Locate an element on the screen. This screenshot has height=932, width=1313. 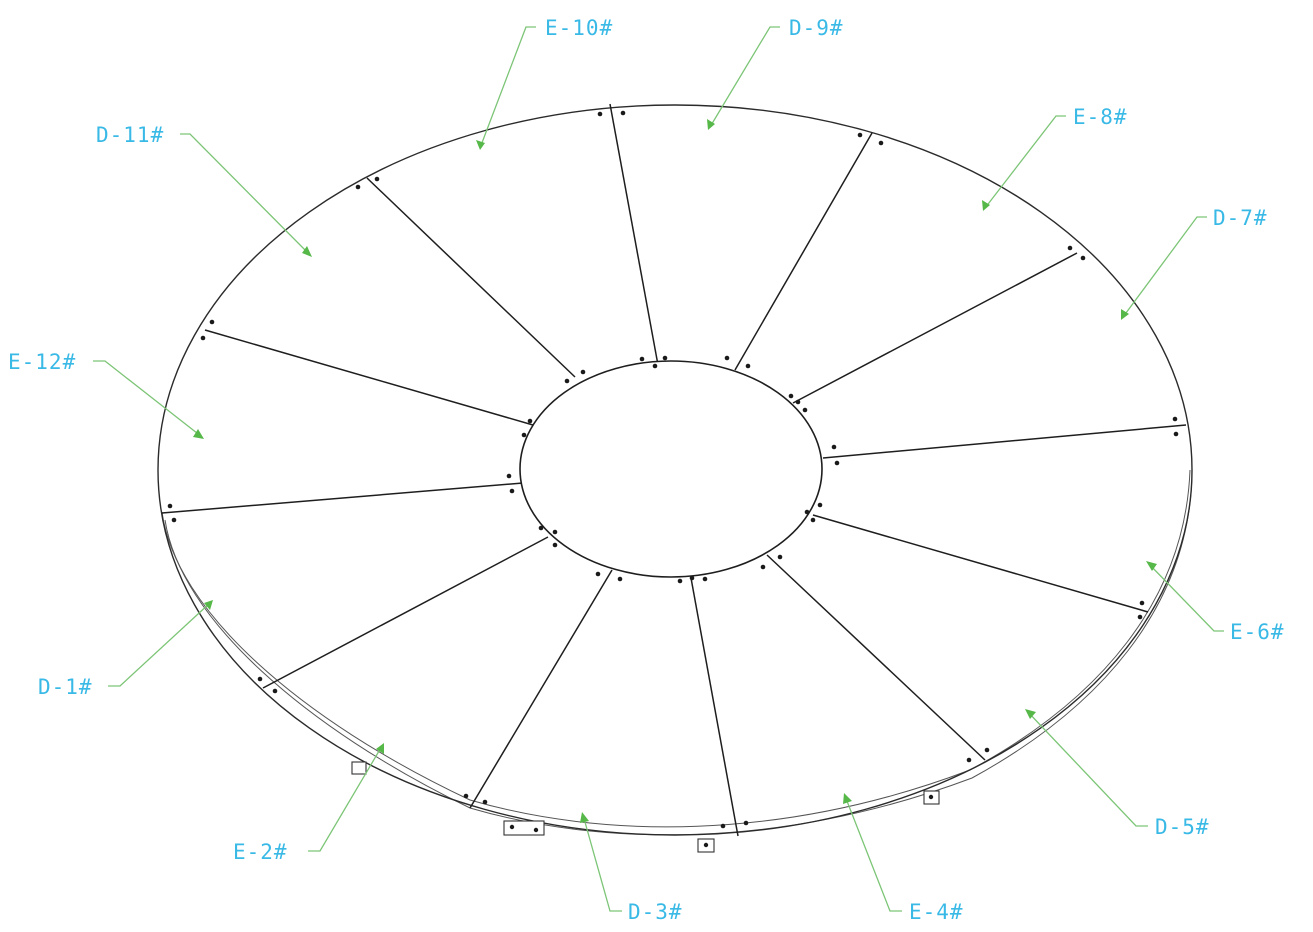
label-e4: E-4# is located at coordinates (936, 912).